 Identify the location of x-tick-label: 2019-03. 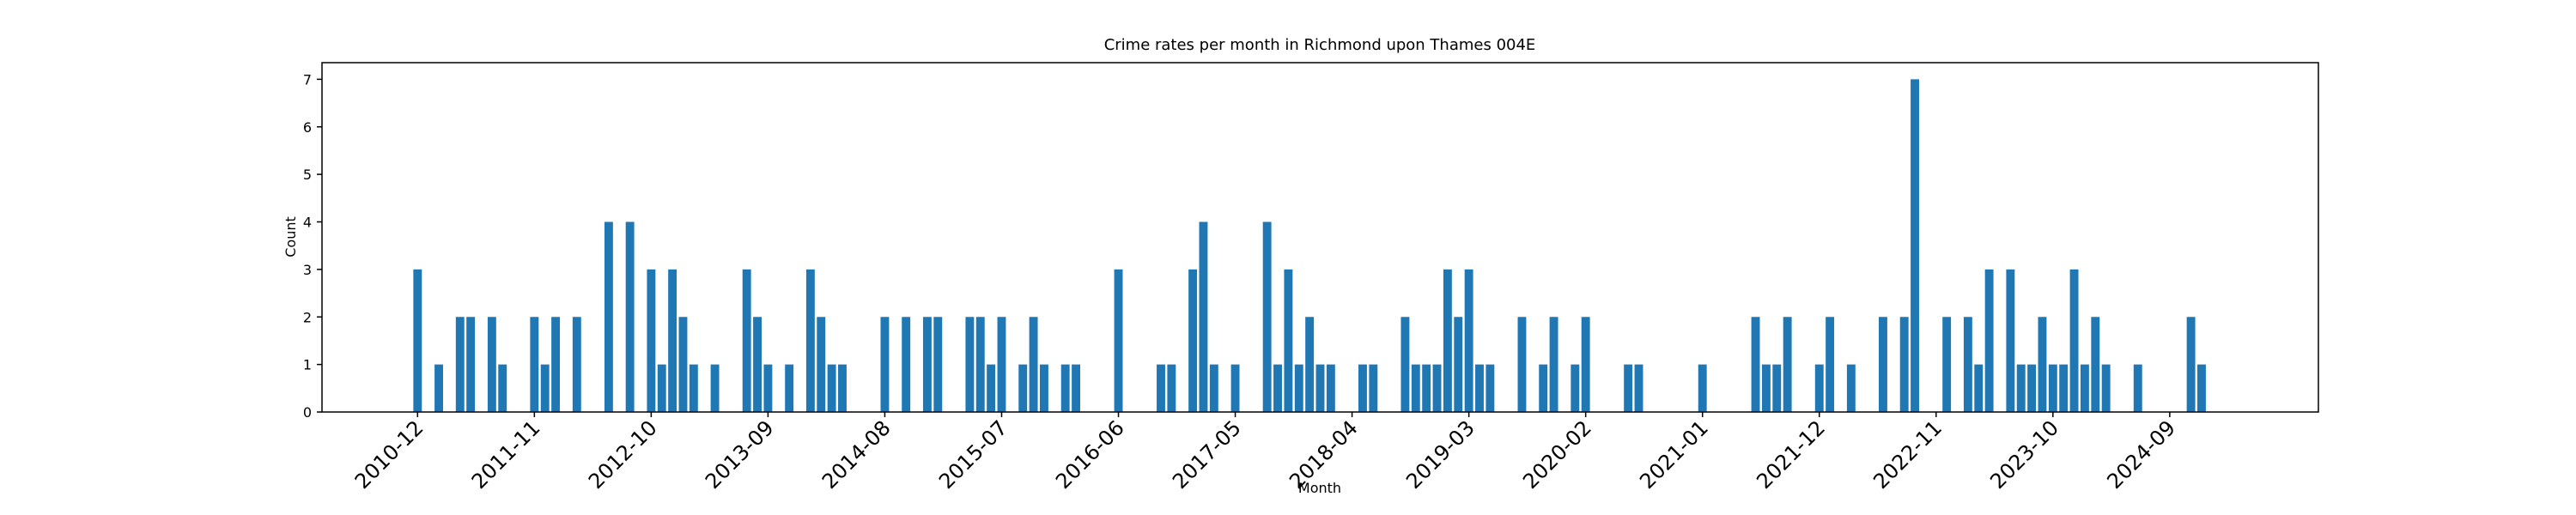
(1440, 454).